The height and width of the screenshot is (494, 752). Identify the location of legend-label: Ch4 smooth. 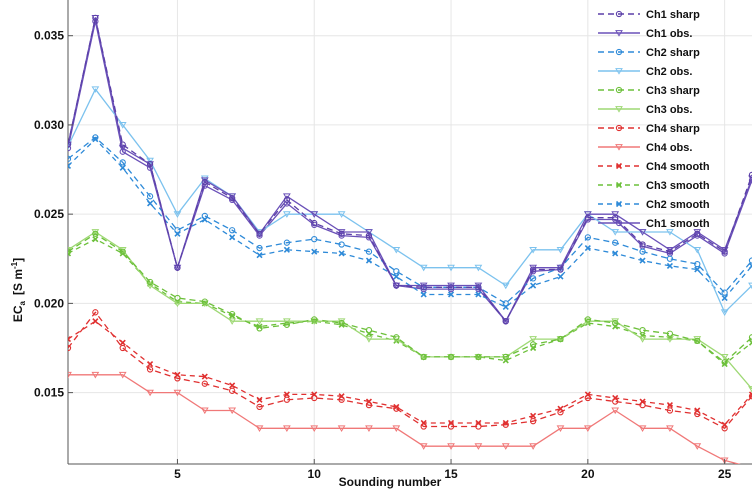
(678, 167).